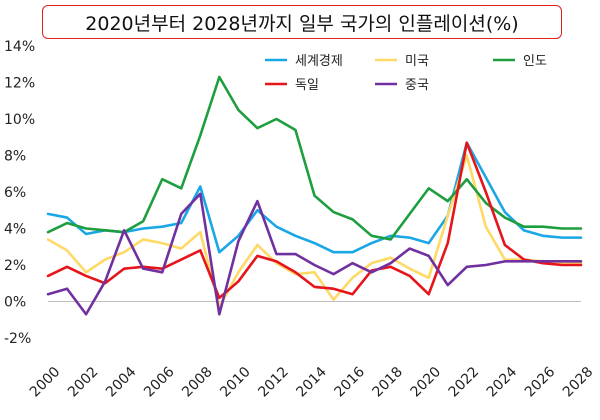 Image resolution: width=600 pixels, height=420 pixels. What do you see at coordinates (540, 382) in the screenshot?
I see `x-tick-label: 2026` at bounding box center [540, 382].